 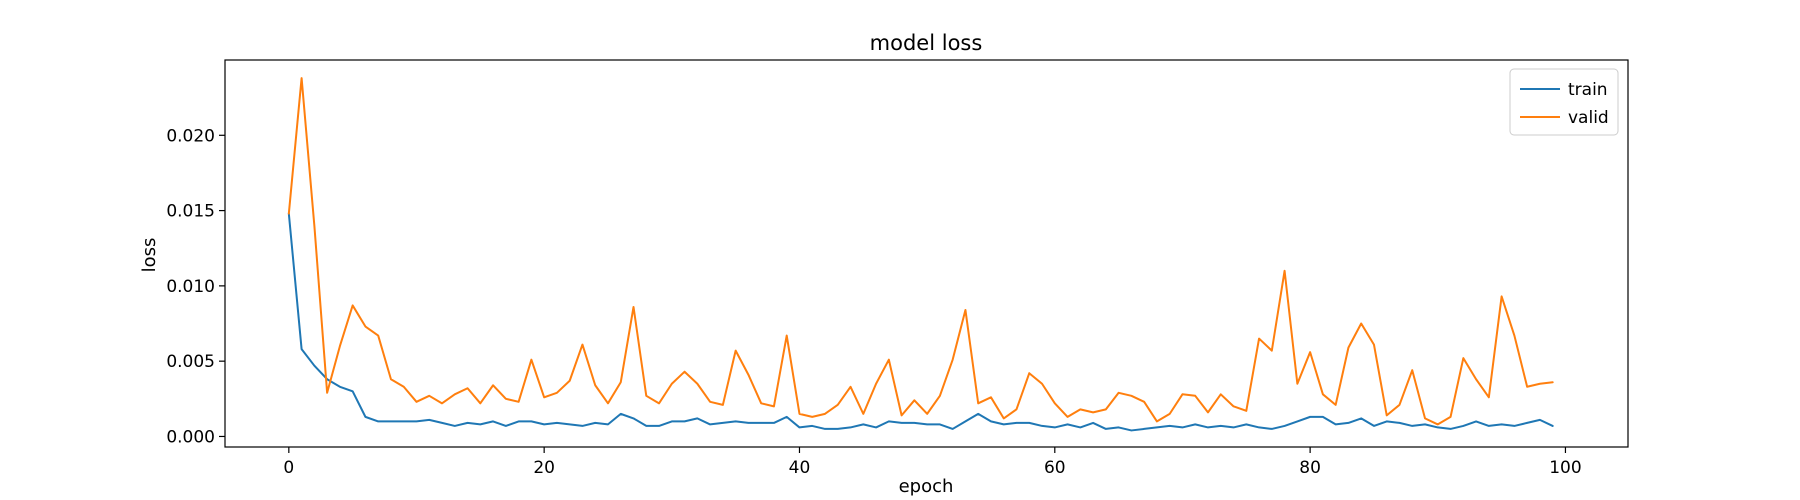 What do you see at coordinates (149, 255) in the screenshot?
I see `y-axis-label: loss` at bounding box center [149, 255].